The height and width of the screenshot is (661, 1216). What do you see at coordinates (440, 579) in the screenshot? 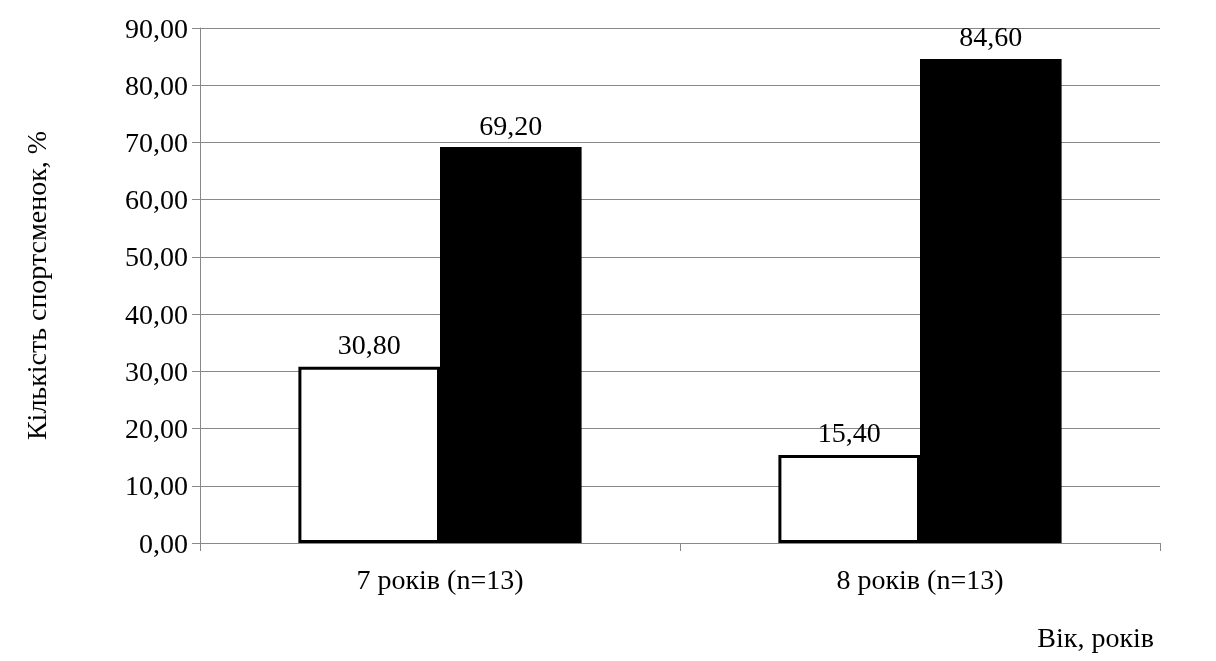
I see `x-tick-label: 7 років (n=13)` at bounding box center [440, 579].